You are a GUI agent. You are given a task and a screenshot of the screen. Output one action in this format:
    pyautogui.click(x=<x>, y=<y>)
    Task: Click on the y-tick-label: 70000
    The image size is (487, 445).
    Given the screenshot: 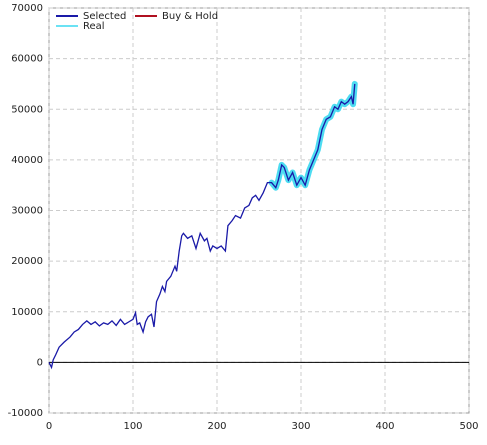 What is the action you would take?
    pyautogui.click(x=27, y=8)
    